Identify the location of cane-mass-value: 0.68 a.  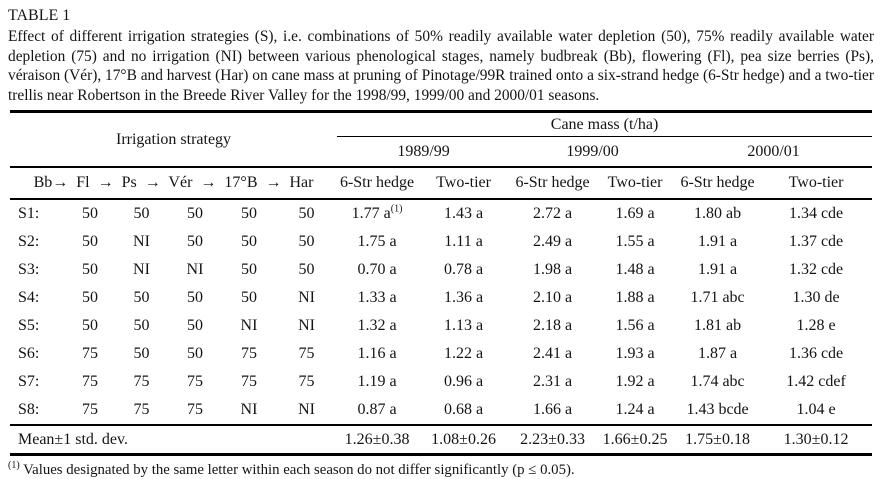
(464, 411).